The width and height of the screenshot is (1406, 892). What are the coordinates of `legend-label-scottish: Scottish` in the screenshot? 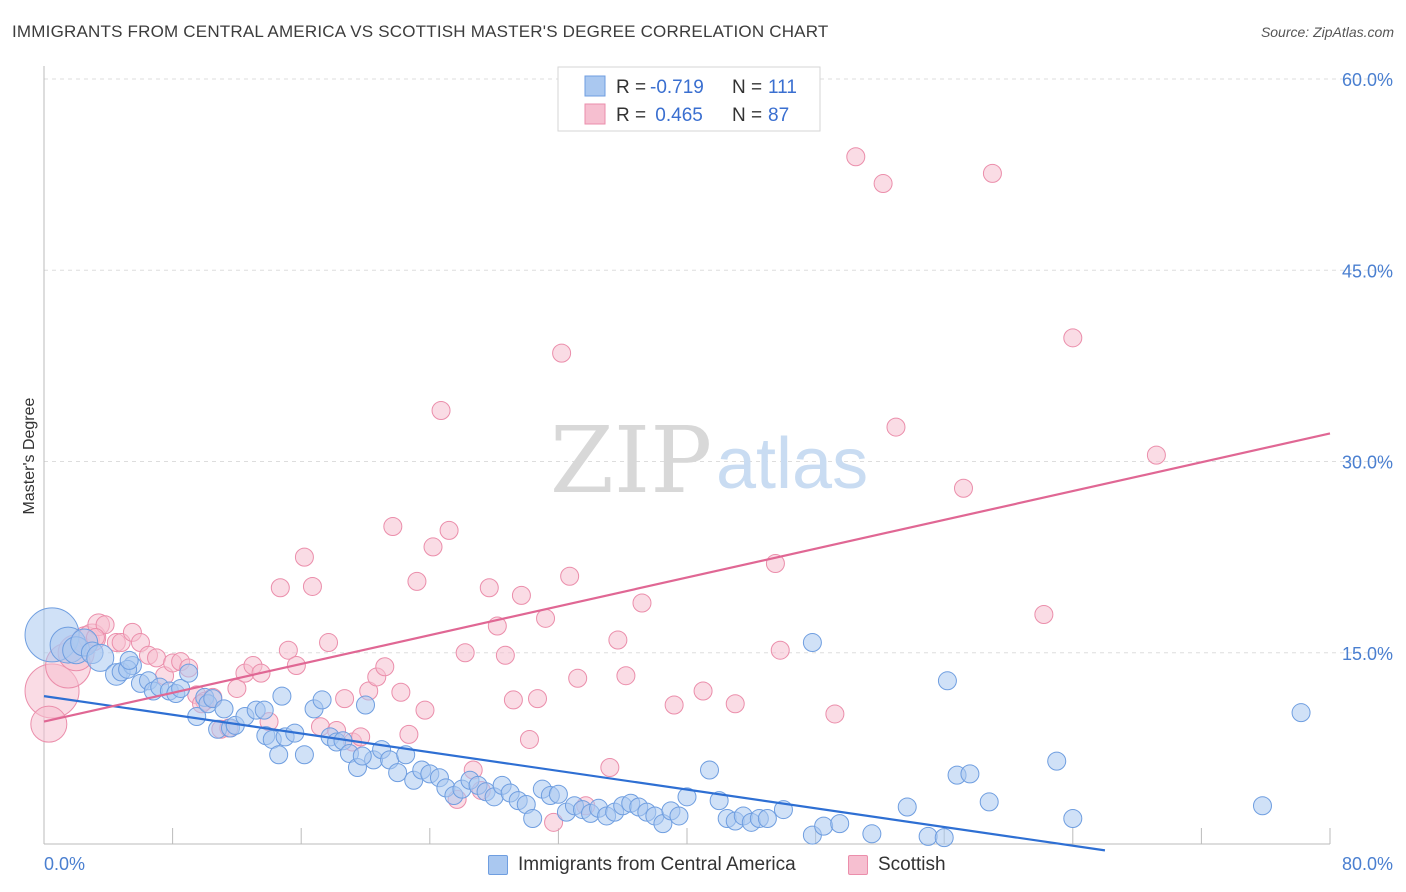 It's located at (912, 864).